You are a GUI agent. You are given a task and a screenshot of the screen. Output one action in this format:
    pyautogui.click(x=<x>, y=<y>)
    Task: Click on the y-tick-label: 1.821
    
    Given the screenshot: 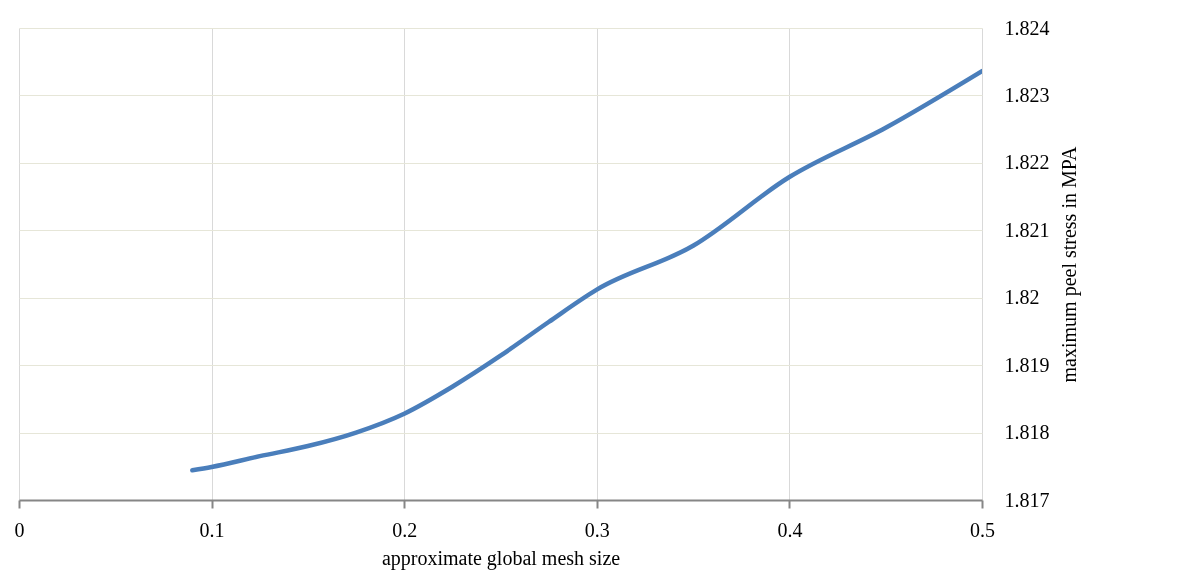 What is the action you would take?
    pyautogui.click(x=1027, y=229)
    